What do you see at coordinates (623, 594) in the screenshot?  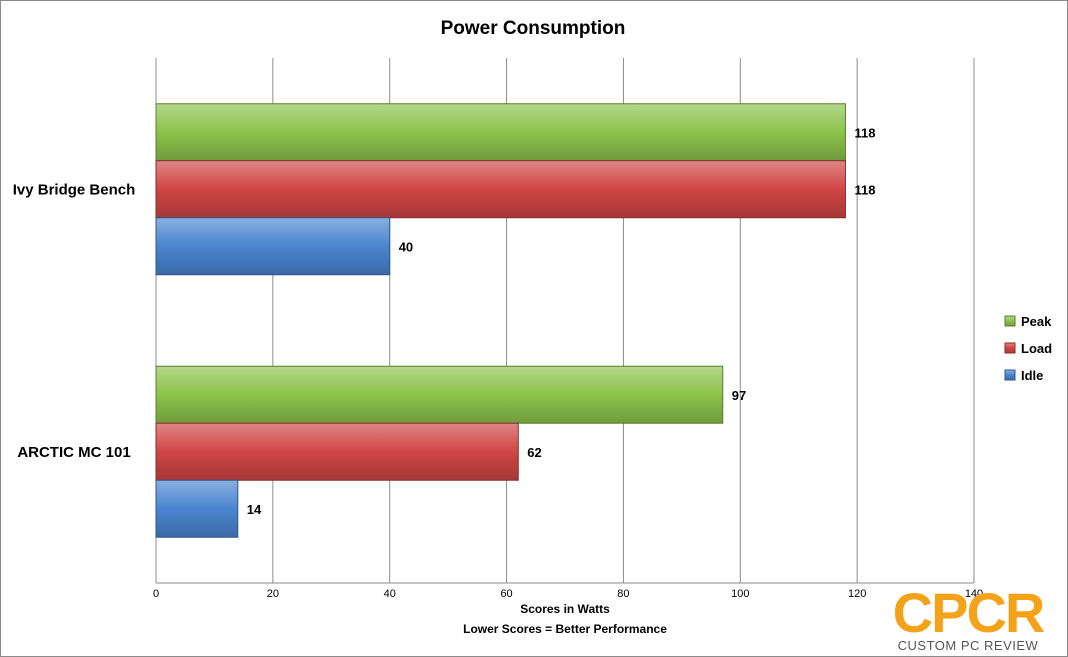 I see `x-tick-label: 80` at bounding box center [623, 594].